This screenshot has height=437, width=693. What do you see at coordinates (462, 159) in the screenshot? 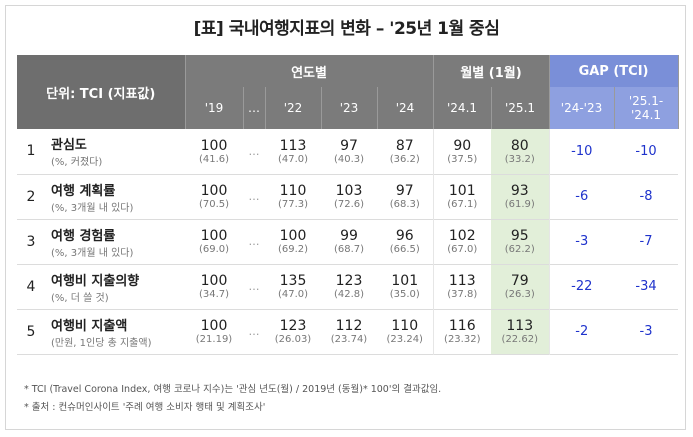
I see `raw-value: (37.5)` at bounding box center [462, 159].